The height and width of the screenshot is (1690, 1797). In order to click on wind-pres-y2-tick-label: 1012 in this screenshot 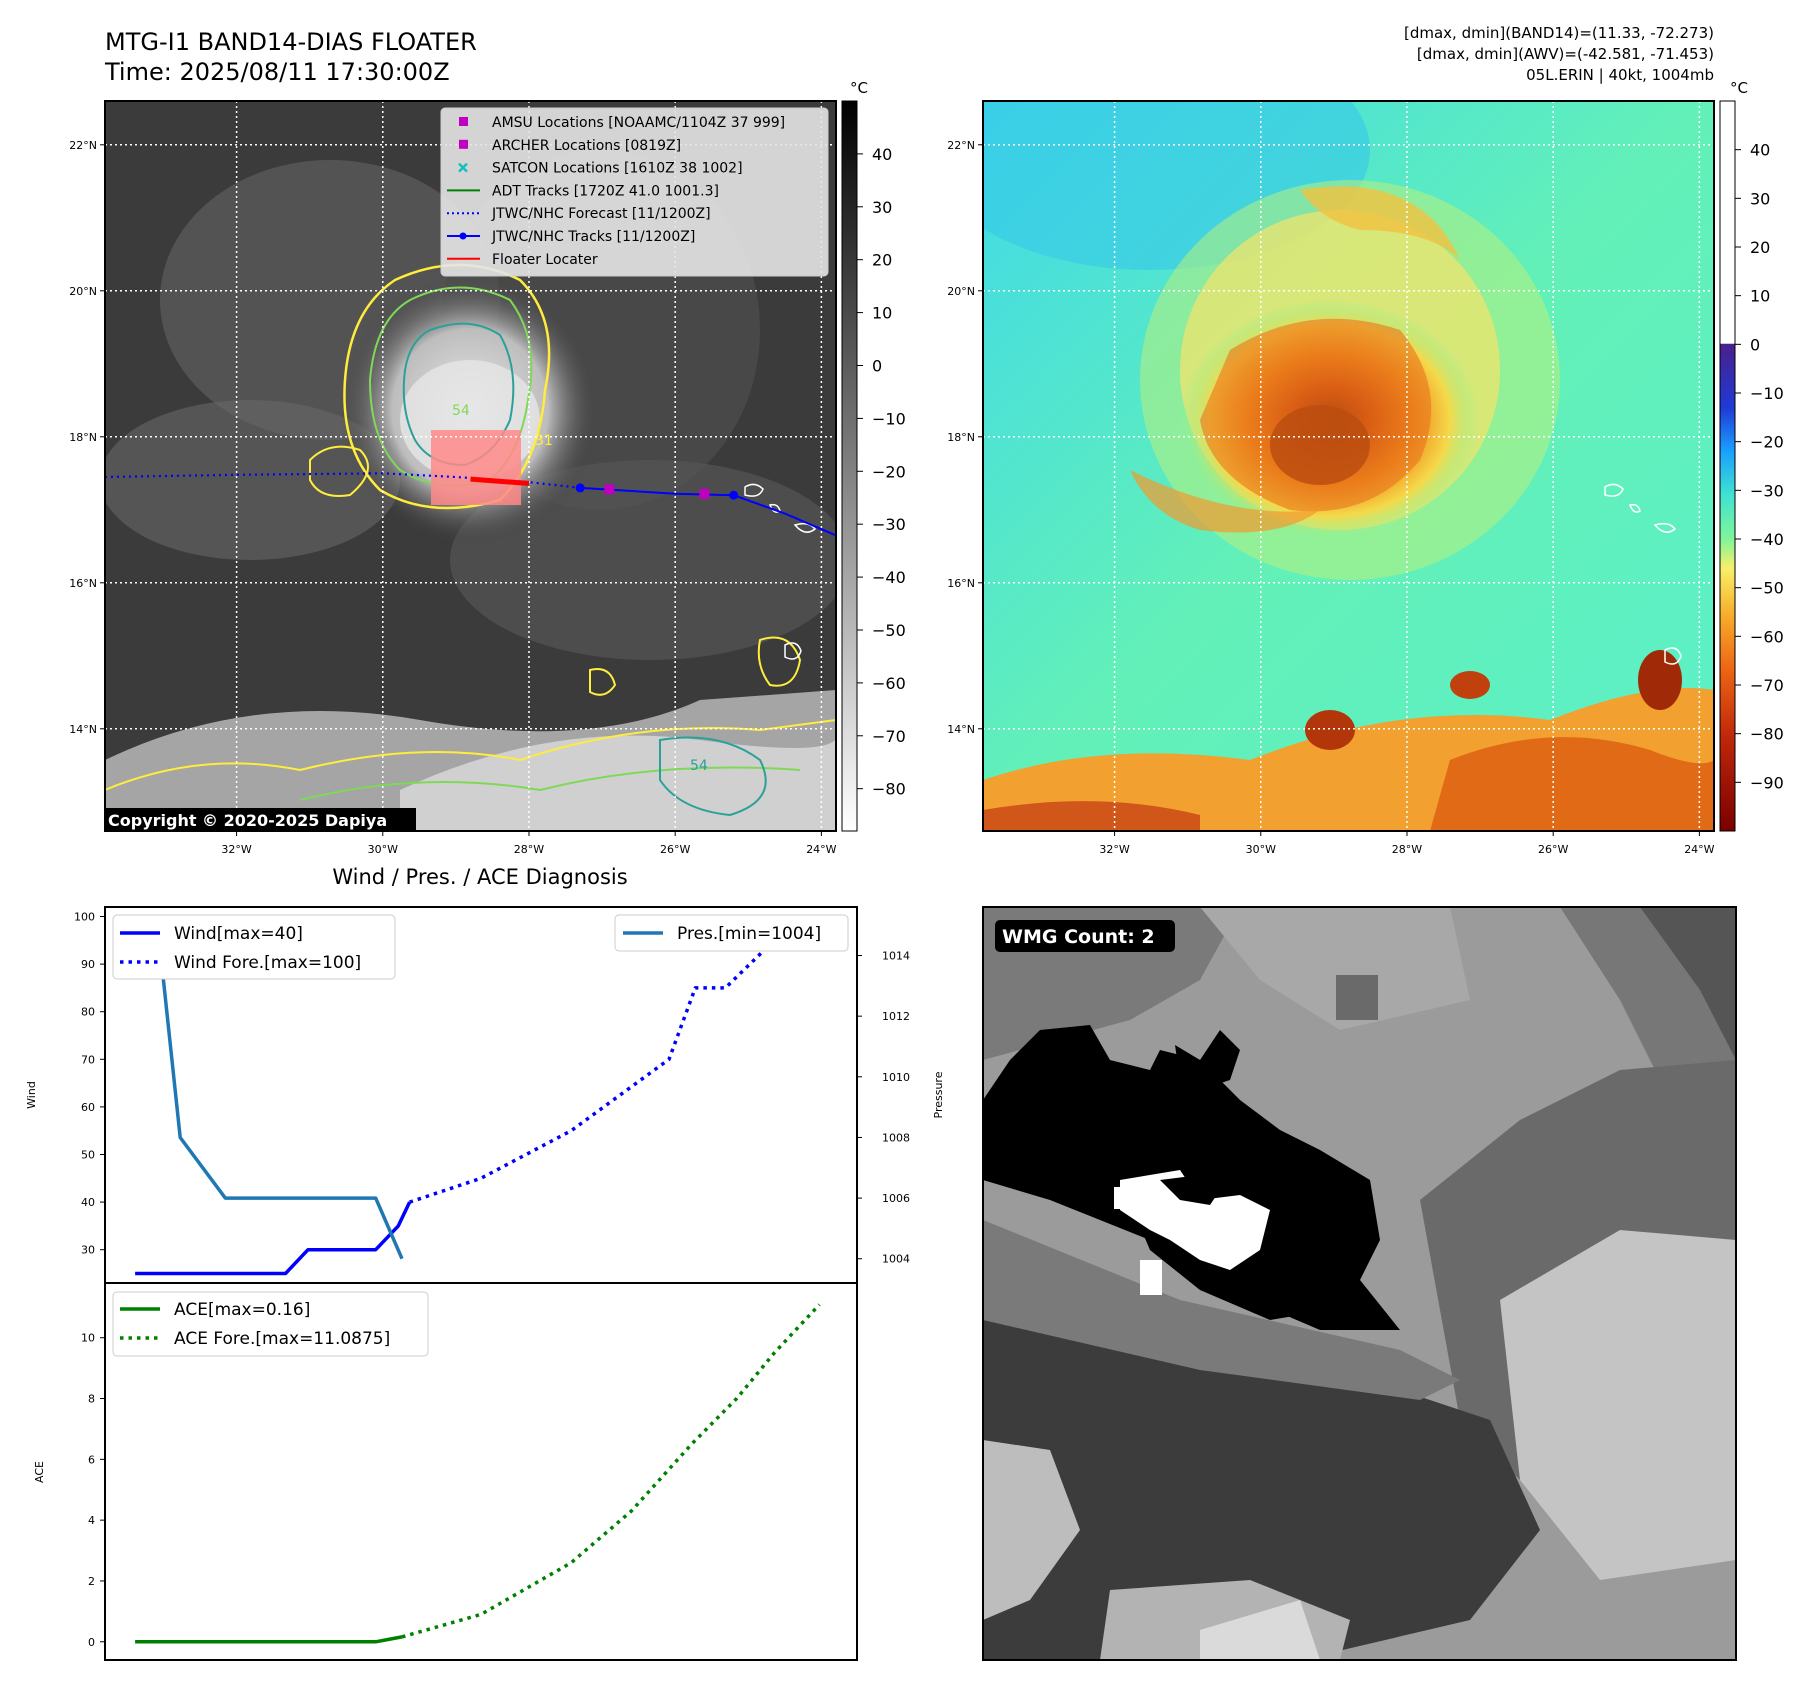, I will do `click(896, 1016)`.